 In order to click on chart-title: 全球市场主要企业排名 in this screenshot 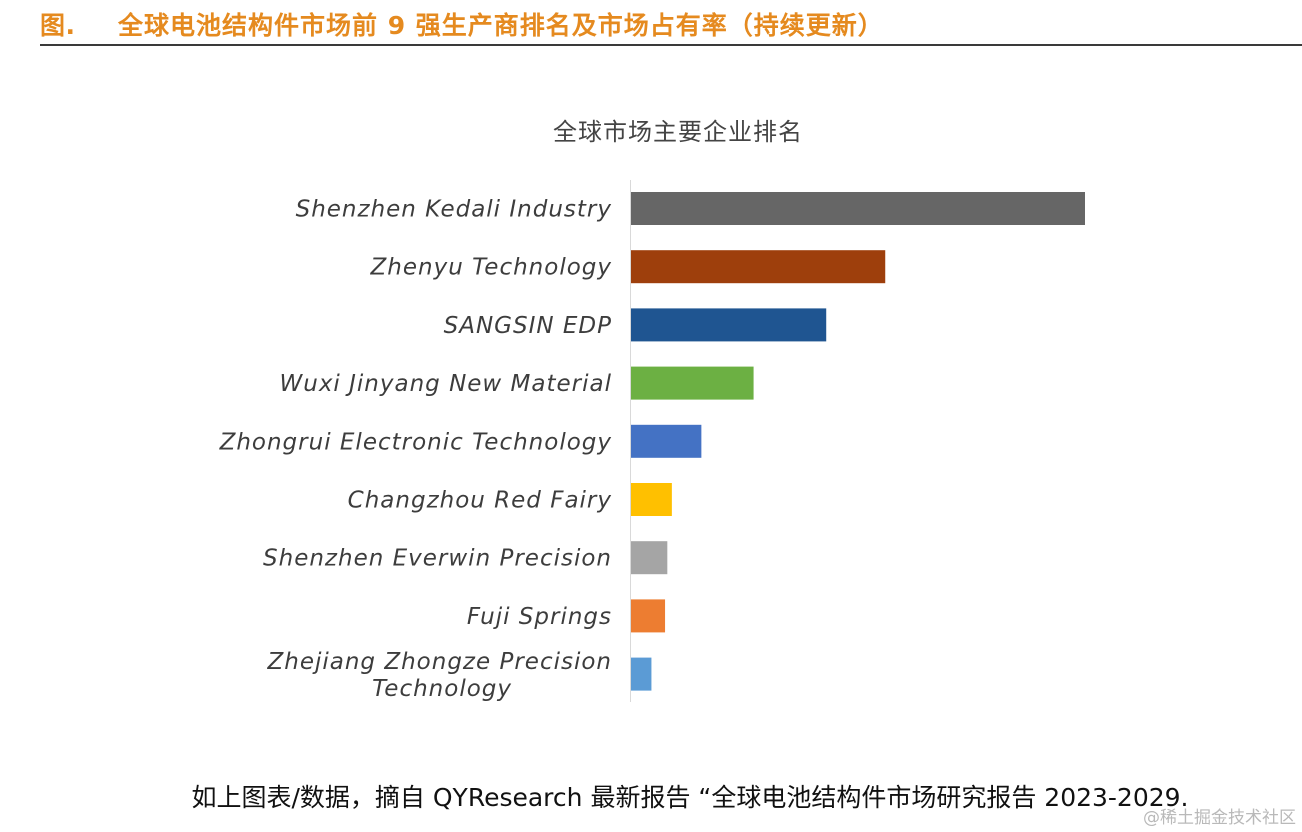, I will do `click(678, 132)`.